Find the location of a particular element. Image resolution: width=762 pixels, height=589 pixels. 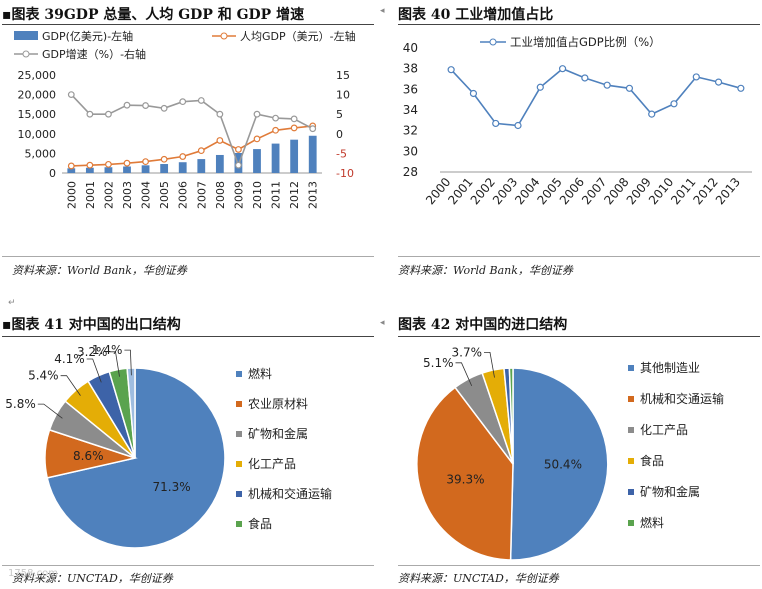

chart40-x-tick: 2013 is located at coordinates (728, 191).